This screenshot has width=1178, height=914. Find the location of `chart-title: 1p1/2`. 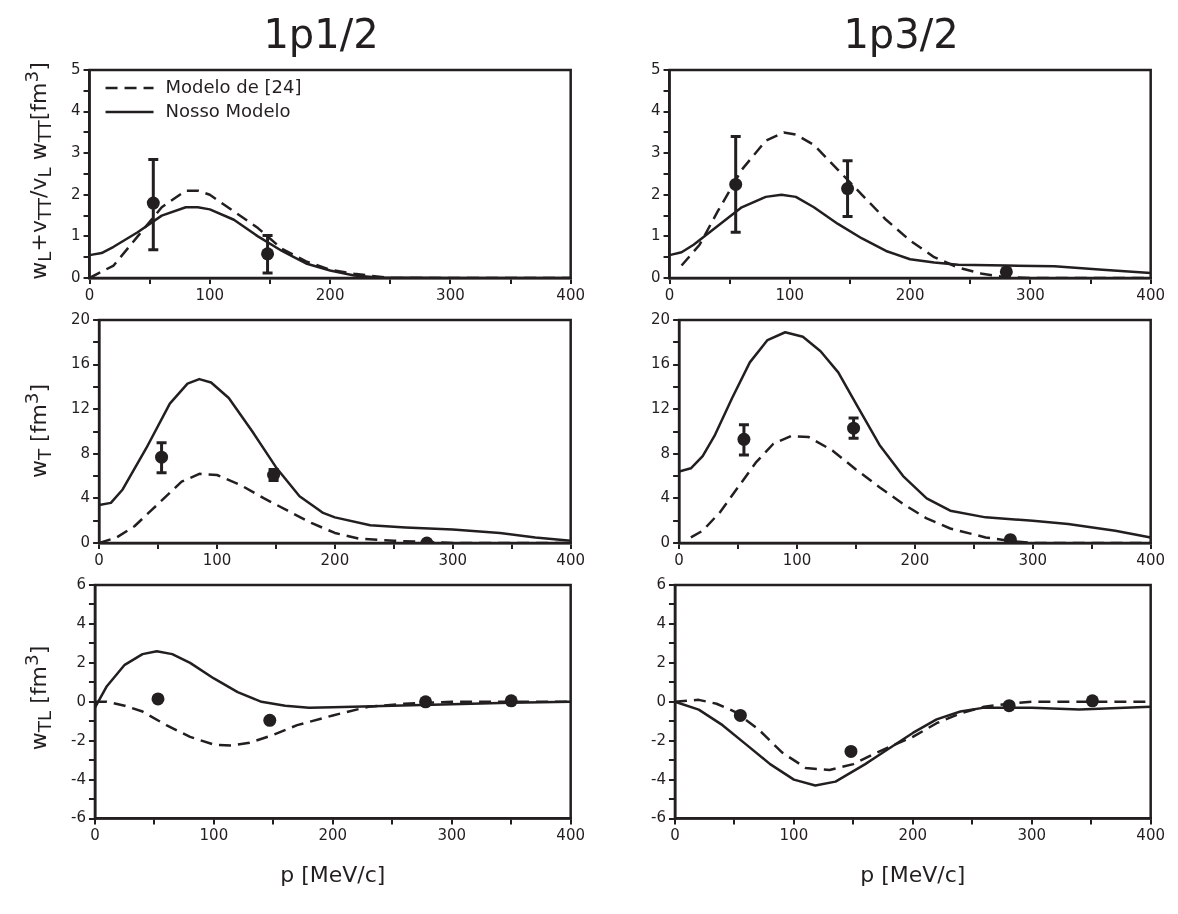

chart-title: 1p1/2 is located at coordinates (321, 34).